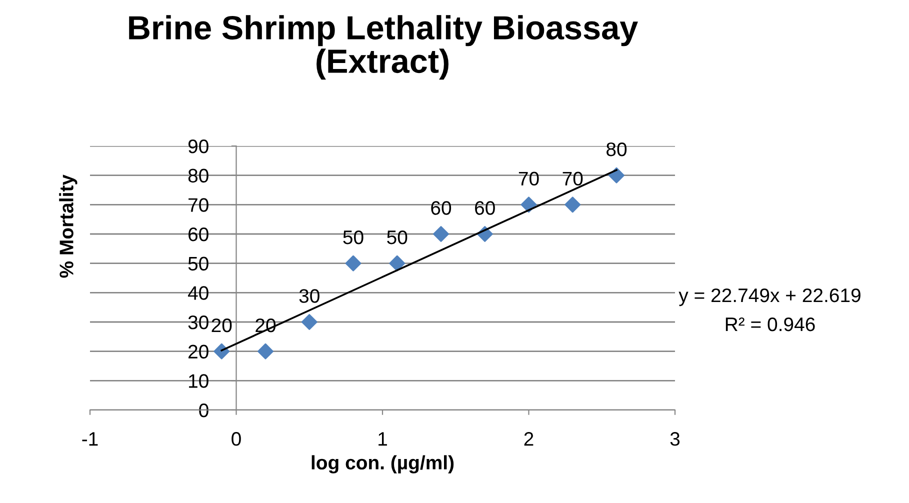 Image resolution: width=909 pixels, height=503 pixels. What do you see at coordinates (198, 351) in the screenshot?
I see `y-tick-label: 20` at bounding box center [198, 351].